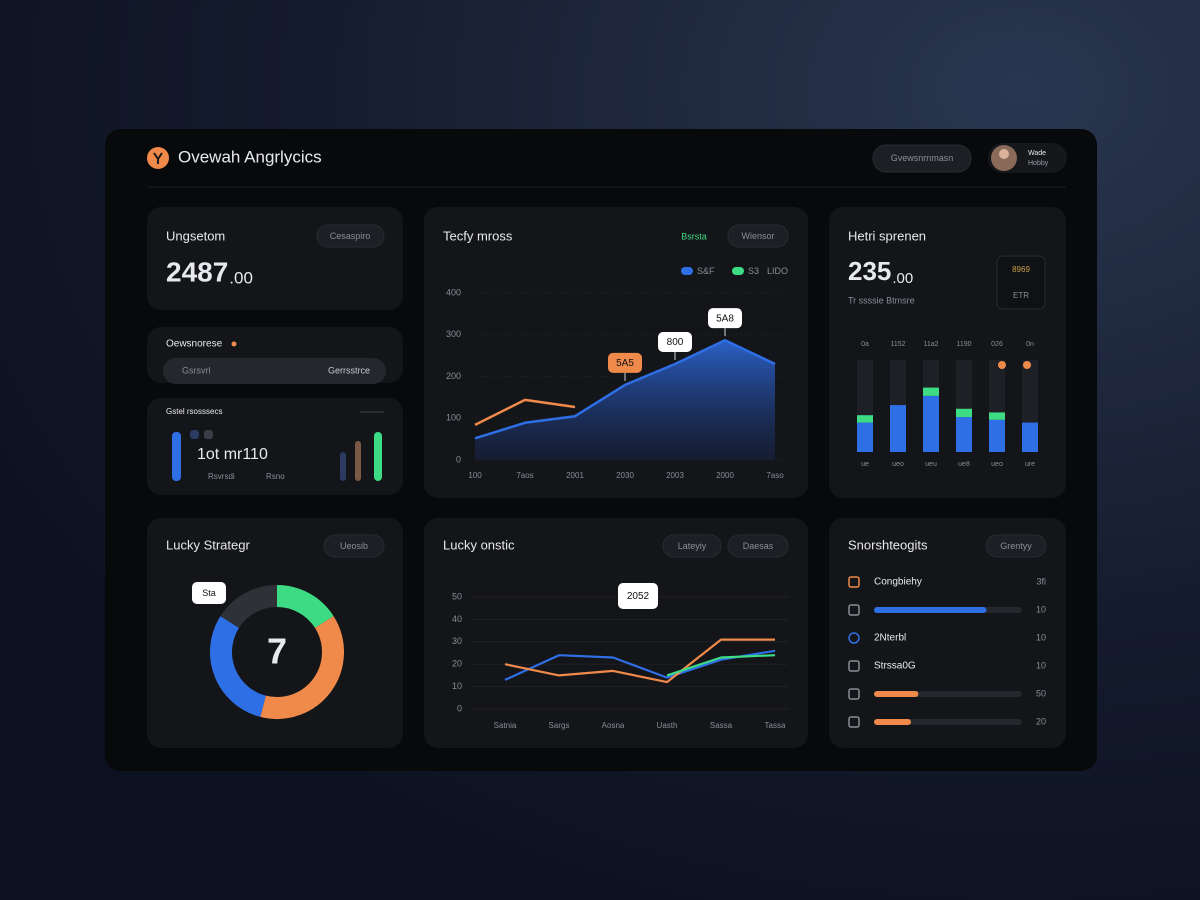 Image resolution: width=1200 pixels, height=900 pixels. Describe the element at coordinates (890, 638) in the screenshot. I see `row-label: 2Nterbl` at that location.